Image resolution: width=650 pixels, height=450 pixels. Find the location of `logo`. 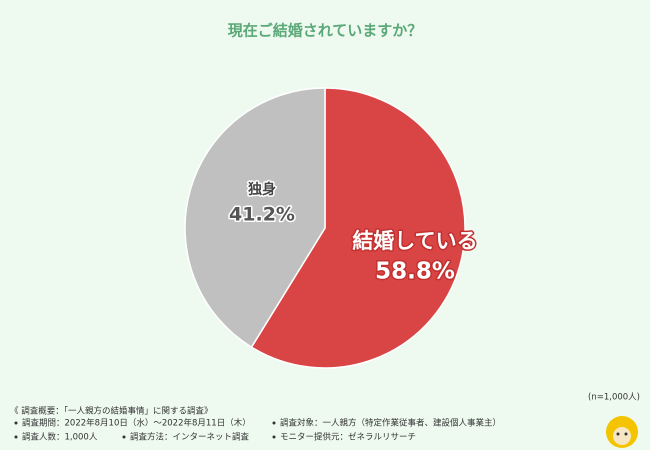

logo is located at coordinates (622, 432).